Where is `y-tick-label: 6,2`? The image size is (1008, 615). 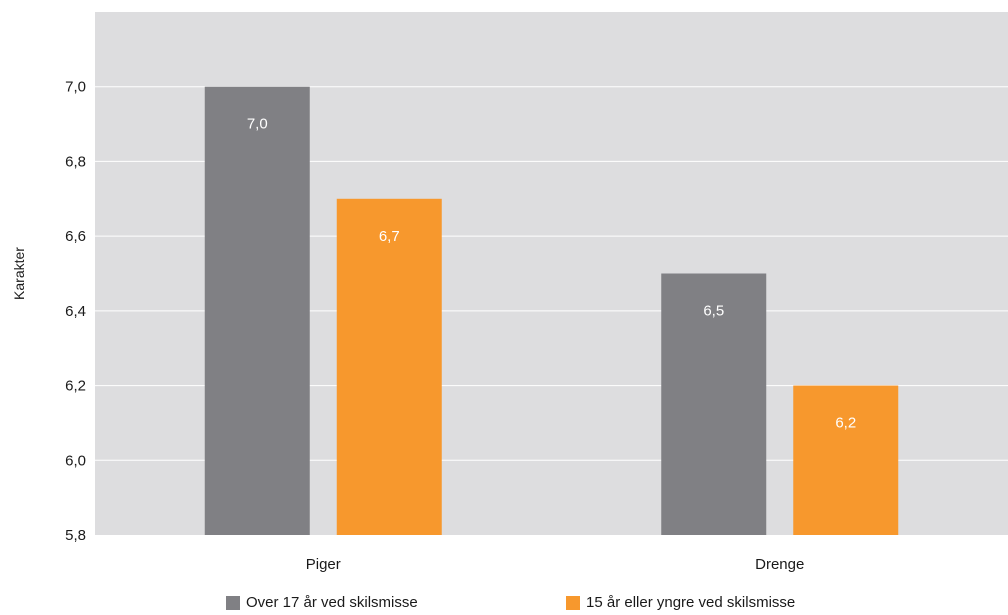 y-tick-label: 6,2 is located at coordinates (75, 386).